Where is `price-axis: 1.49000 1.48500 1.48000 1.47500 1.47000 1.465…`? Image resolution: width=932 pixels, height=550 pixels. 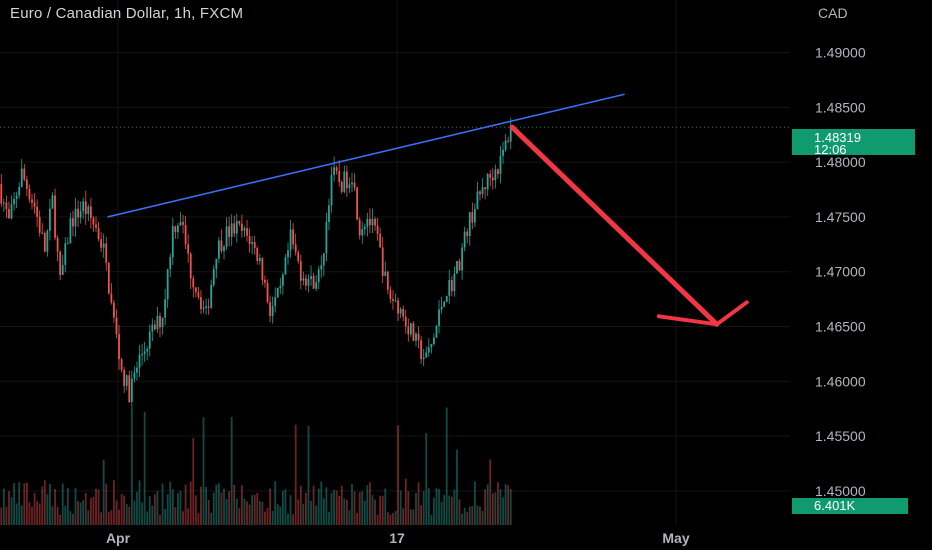 price-axis: 1.49000 1.48500 1.48000 1.47500 1.47000 1.465… is located at coordinates (840, 272).